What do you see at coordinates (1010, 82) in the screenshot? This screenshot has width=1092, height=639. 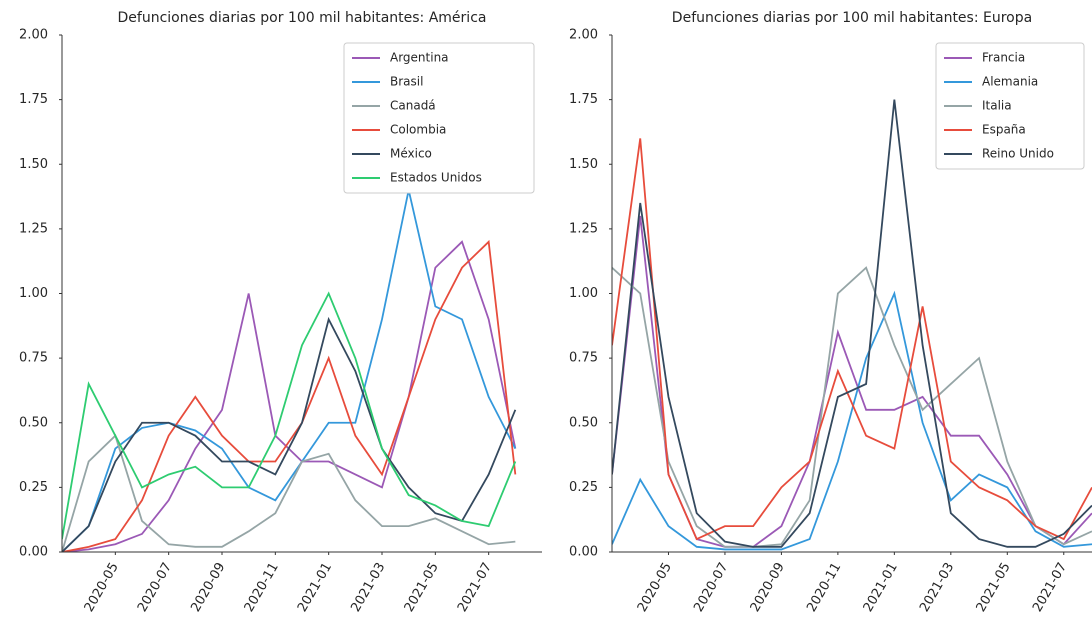 I see `legend-label: Alemania` at bounding box center [1010, 82].